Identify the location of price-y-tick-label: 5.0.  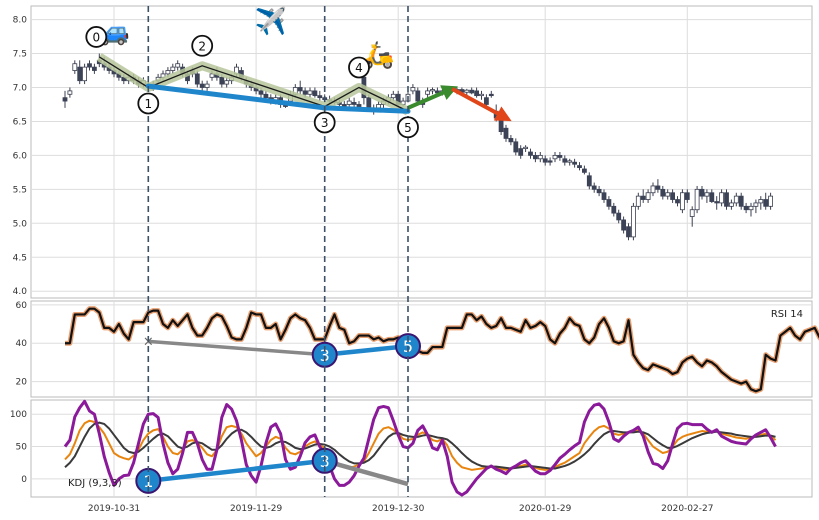
(20, 224).